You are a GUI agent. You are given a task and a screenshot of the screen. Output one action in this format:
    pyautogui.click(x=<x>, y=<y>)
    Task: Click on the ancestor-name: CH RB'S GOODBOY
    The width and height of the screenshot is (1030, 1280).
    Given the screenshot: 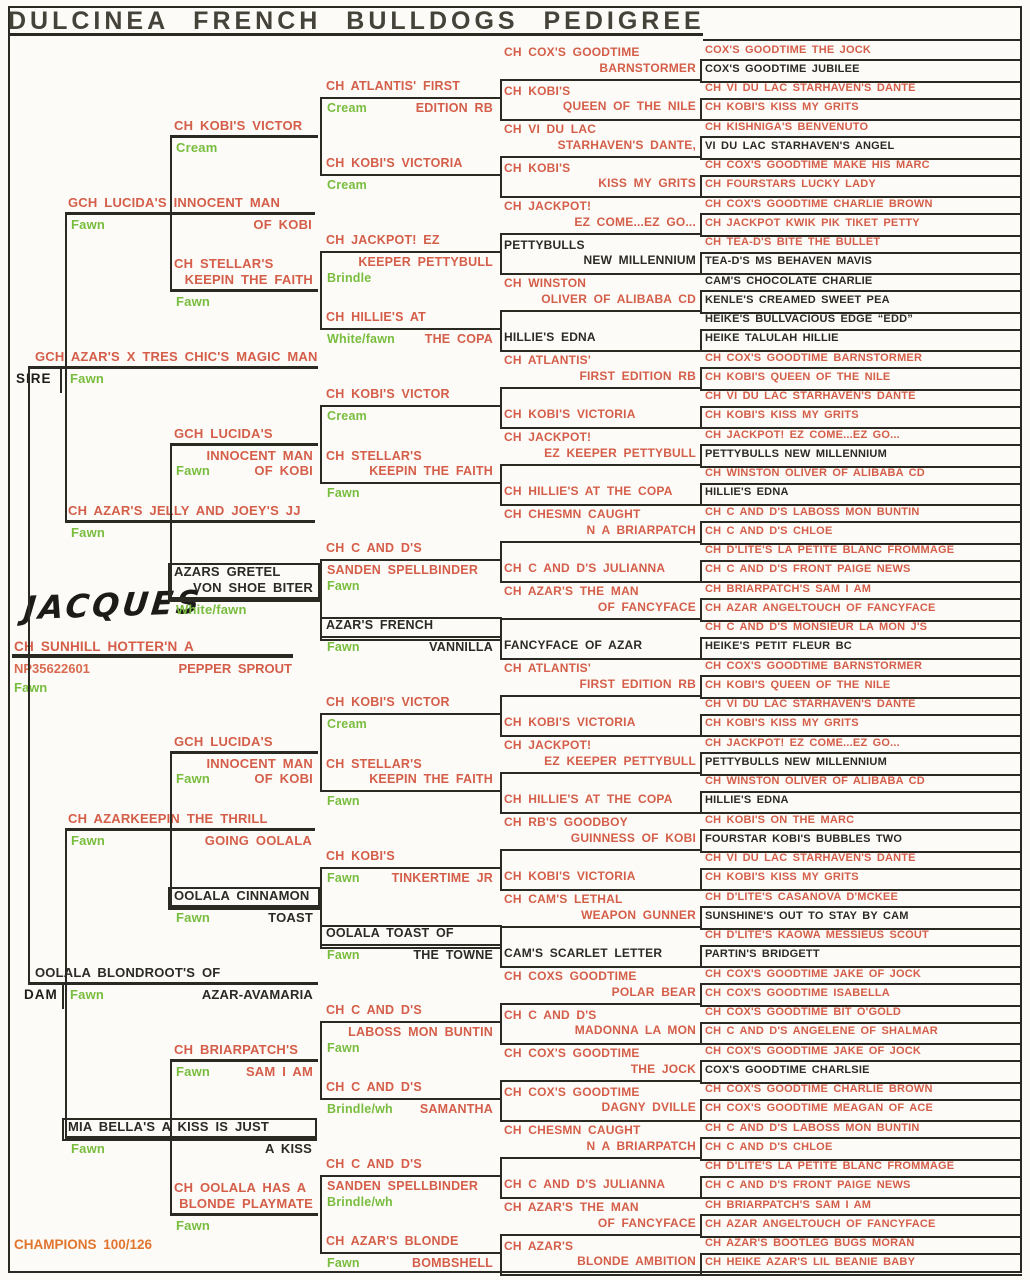 What is the action you would take?
    pyautogui.click(x=566, y=822)
    